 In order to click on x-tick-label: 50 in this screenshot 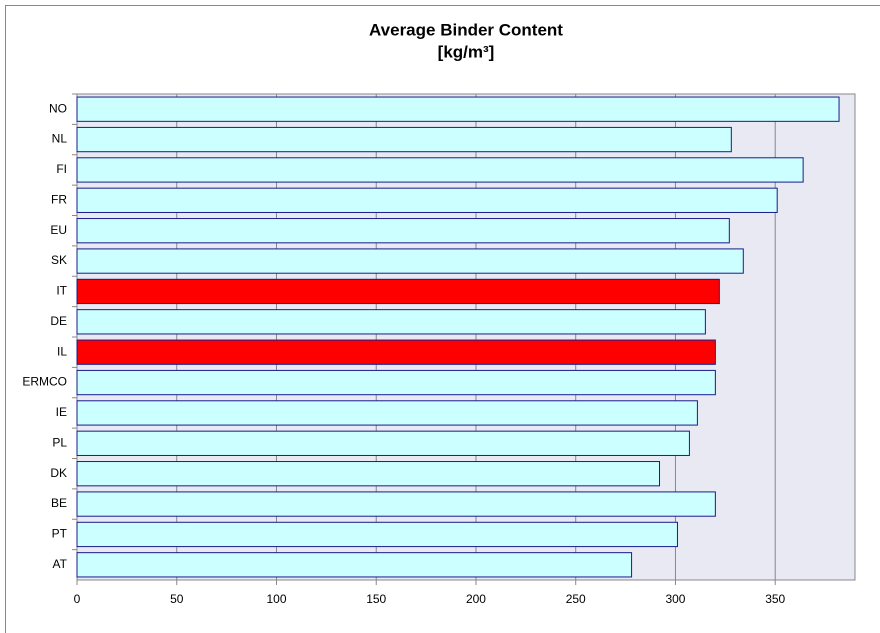, I will do `click(177, 599)`.